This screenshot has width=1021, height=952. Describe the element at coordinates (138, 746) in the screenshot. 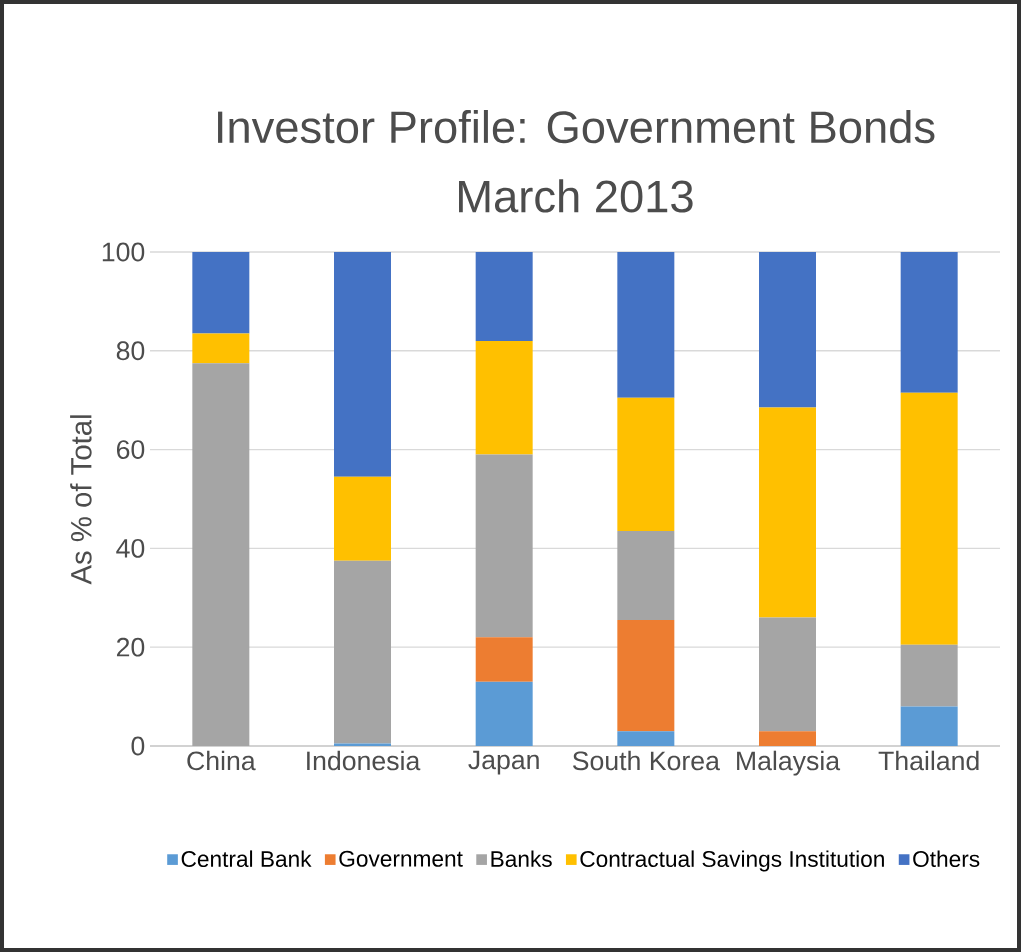

I see `y-tick-label: 0` at that location.